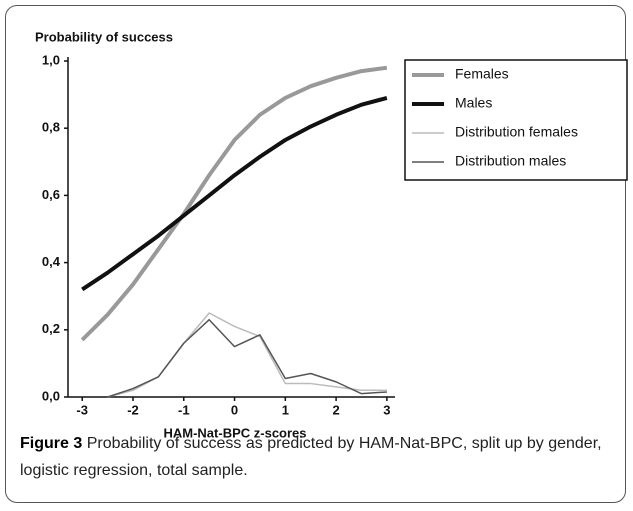  Describe the element at coordinates (473, 103) in the screenshot. I see `legend-label: Males` at that location.